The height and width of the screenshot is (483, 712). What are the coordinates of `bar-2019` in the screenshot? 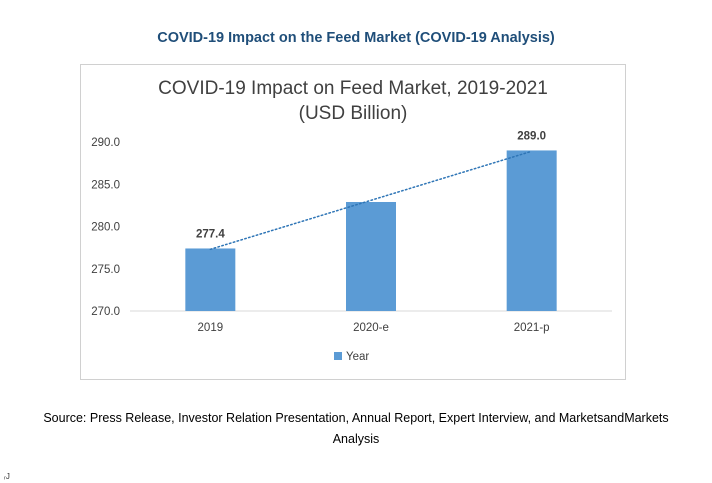 It's located at (210, 279).